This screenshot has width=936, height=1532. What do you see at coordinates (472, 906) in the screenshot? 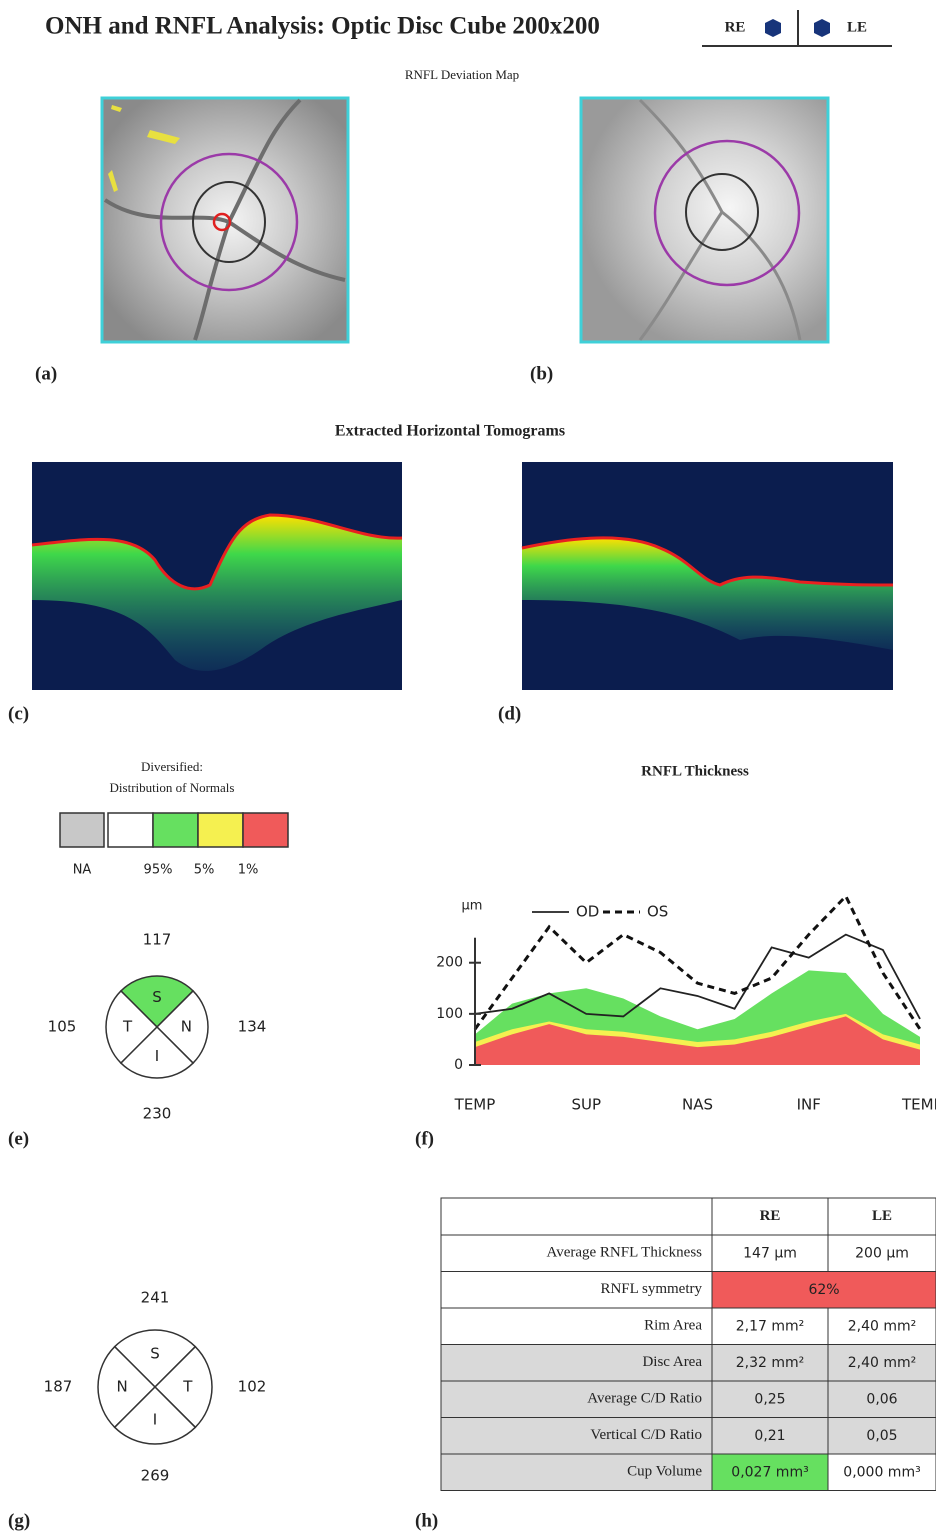
I see `y-axis-label: µm` at bounding box center [472, 906].